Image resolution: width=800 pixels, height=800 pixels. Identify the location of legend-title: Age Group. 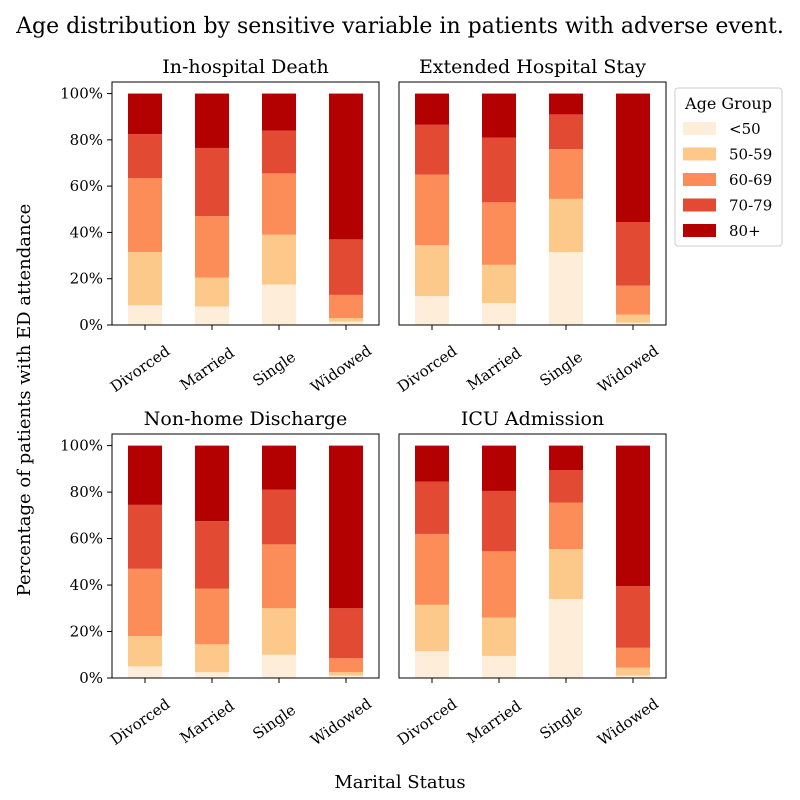
(728, 103).